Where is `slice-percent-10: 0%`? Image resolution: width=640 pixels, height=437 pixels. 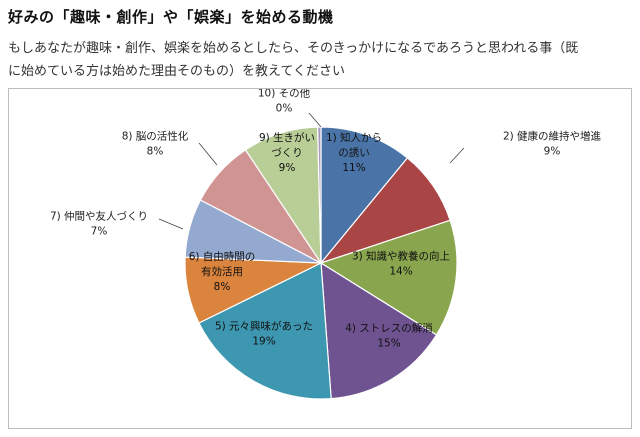 slice-percent-10: 0% is located at coordinates (284, 109).